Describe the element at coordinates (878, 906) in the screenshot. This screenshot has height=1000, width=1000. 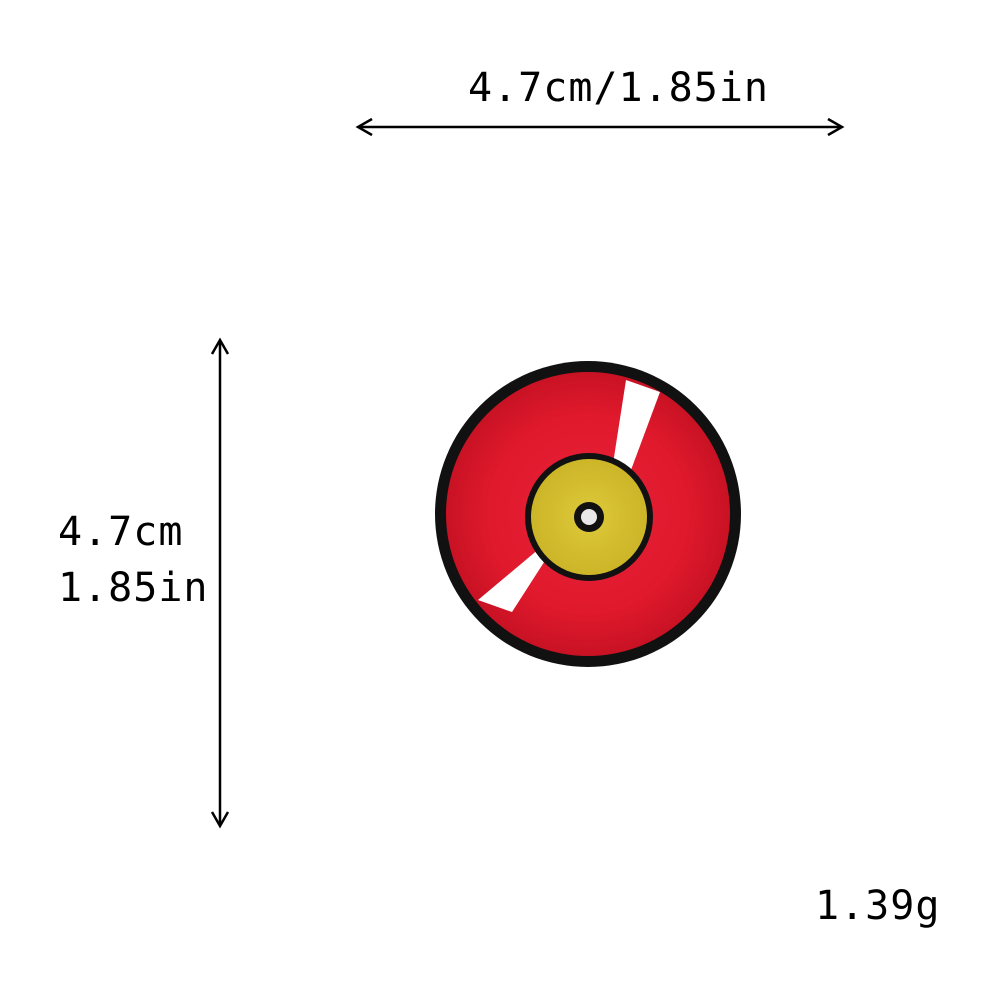
I see `weight-label: 1.39g` at that location.